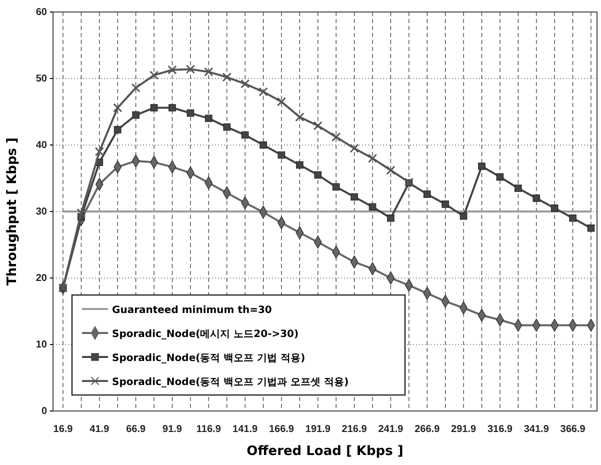 Image resolution: width=601 pixels, height=465 pixels. What do you see at coordinates (230, 382) in the screenshot?
I see `legend-label: Sporadic_Node(동적 백오프 기법과 오프셋 적용)` at bounding box center [230, 382].